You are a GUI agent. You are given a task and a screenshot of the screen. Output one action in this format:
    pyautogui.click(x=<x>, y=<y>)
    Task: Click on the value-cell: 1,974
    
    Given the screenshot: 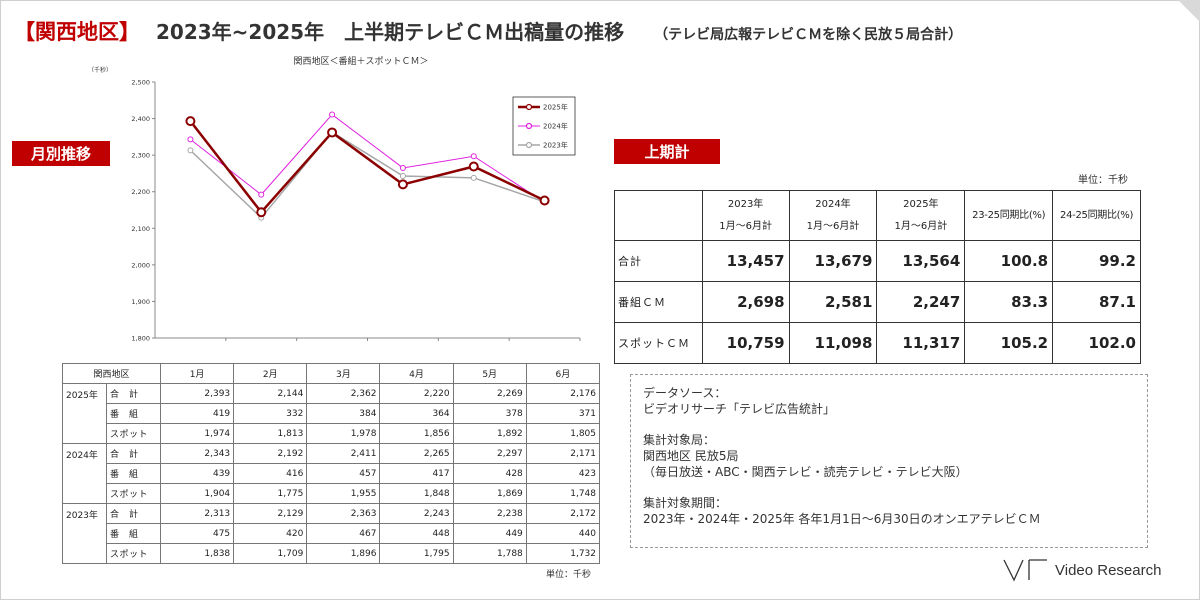 What is the action you would take?
    pyautogui.click(x=197, y=433)
    